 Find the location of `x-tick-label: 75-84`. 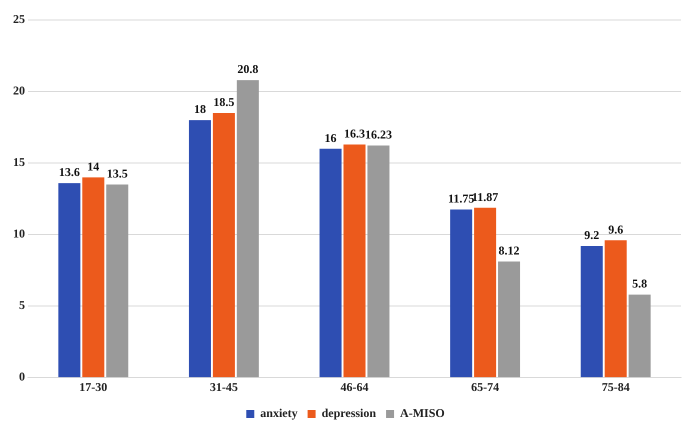

x-tick-label: 75-84 is located at coordinates (616, 387).